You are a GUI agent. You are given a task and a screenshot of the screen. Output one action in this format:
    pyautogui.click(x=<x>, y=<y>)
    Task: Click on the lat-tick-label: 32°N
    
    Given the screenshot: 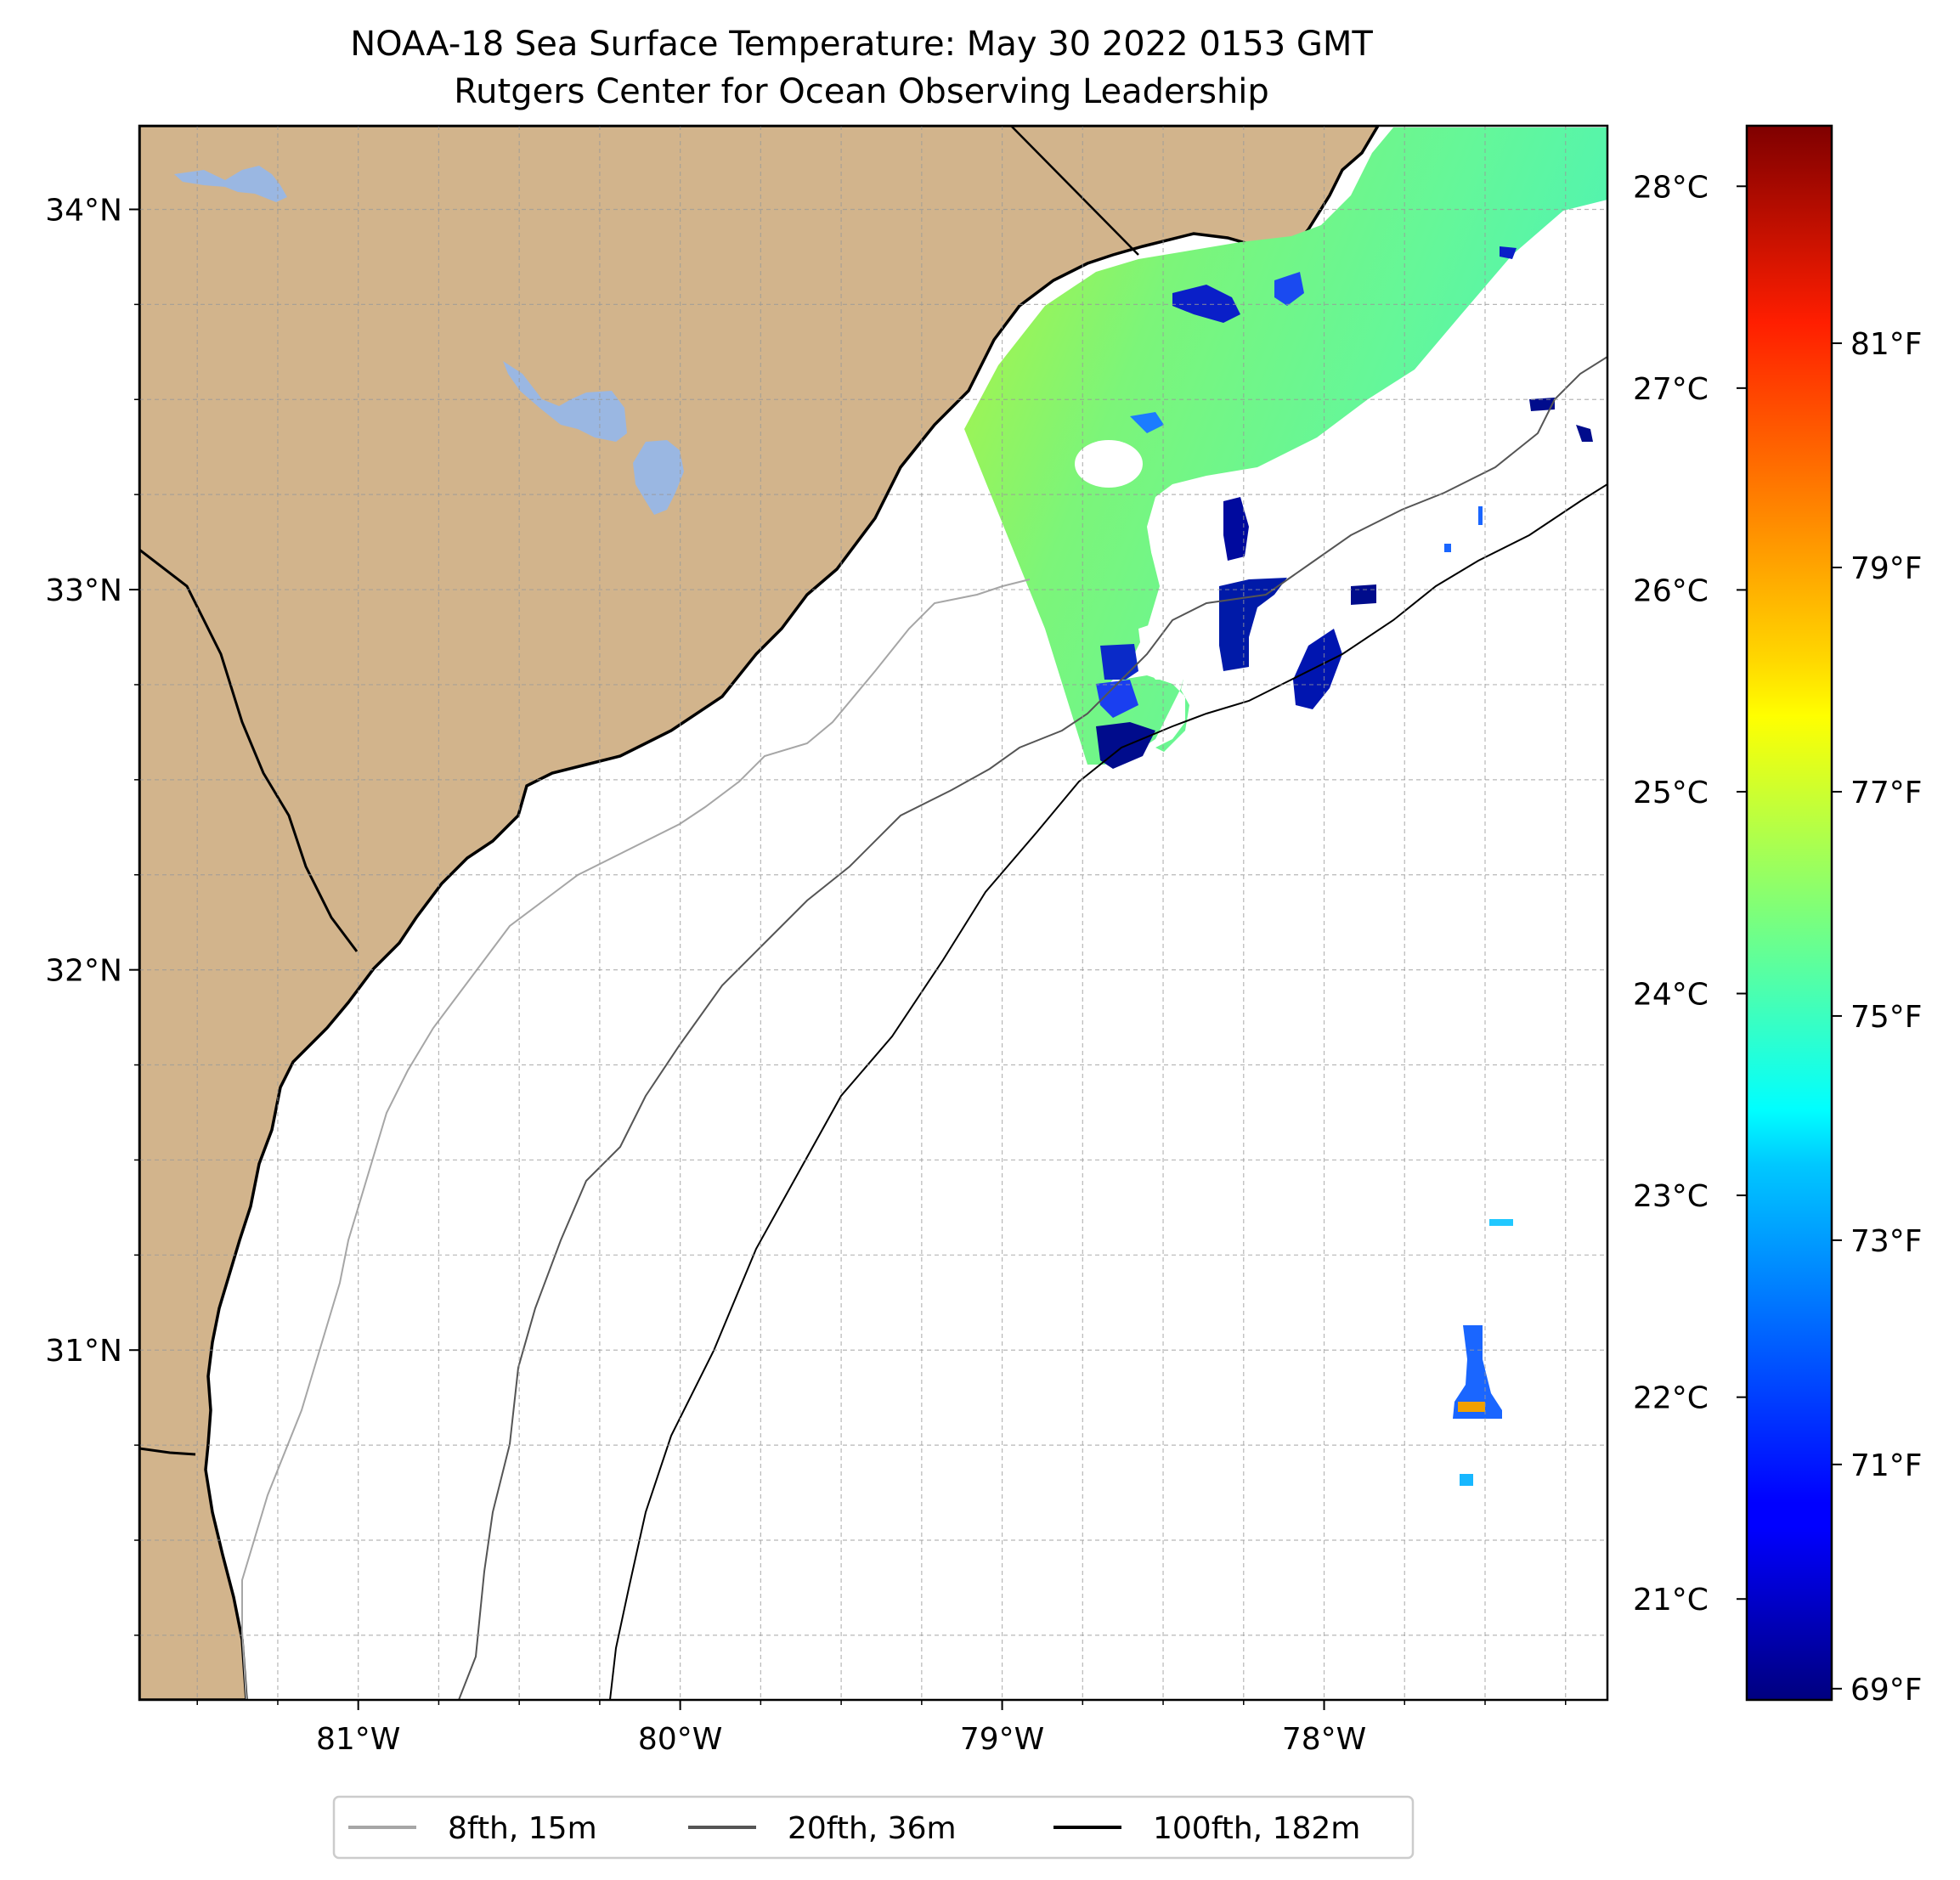 What is the action you would take?
    pyautogui.click(x=84, y=972)
    